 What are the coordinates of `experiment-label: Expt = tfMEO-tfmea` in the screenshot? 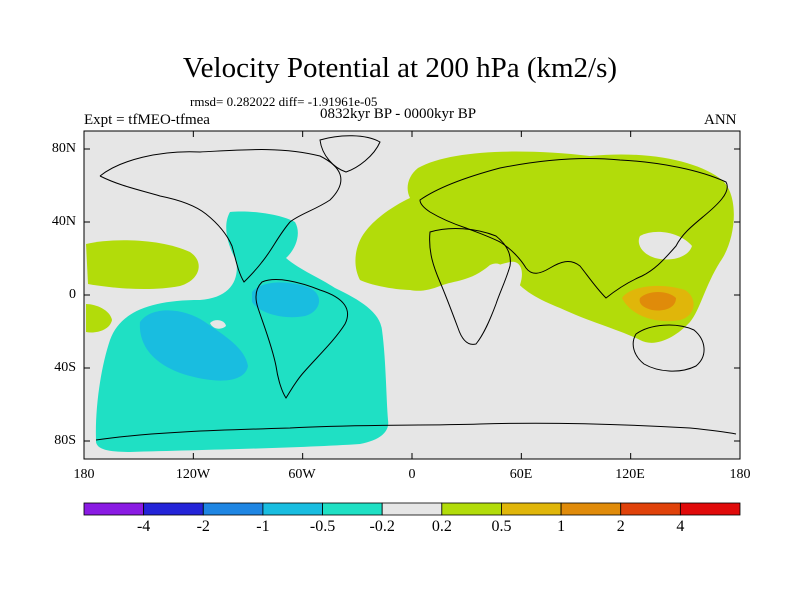 It's located at (147, 120).